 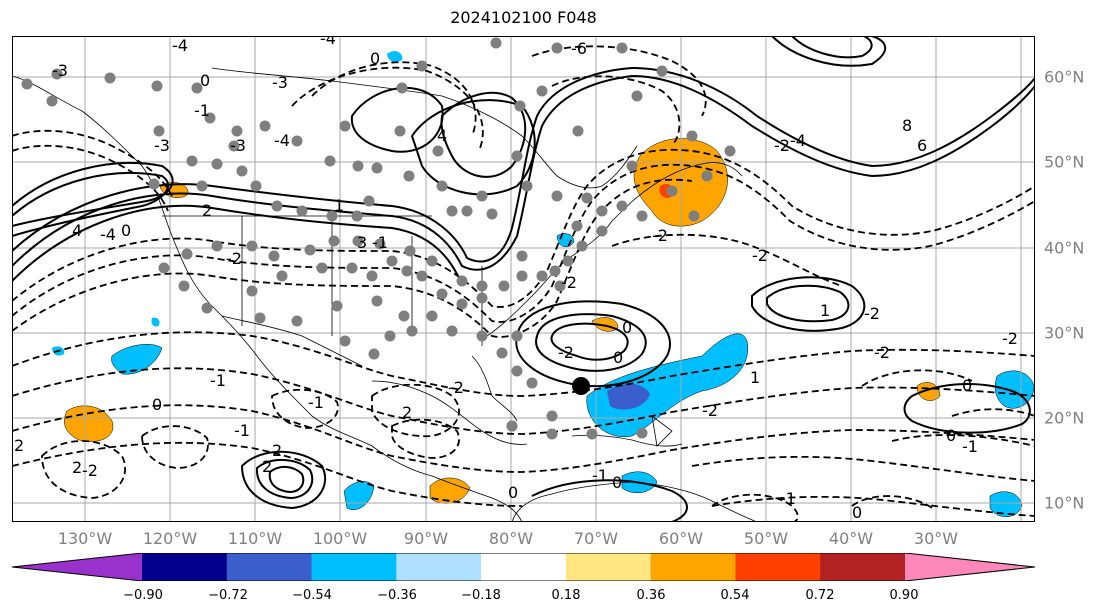 I want to click on lon-label: 40°W, so click(x=851, y=538).